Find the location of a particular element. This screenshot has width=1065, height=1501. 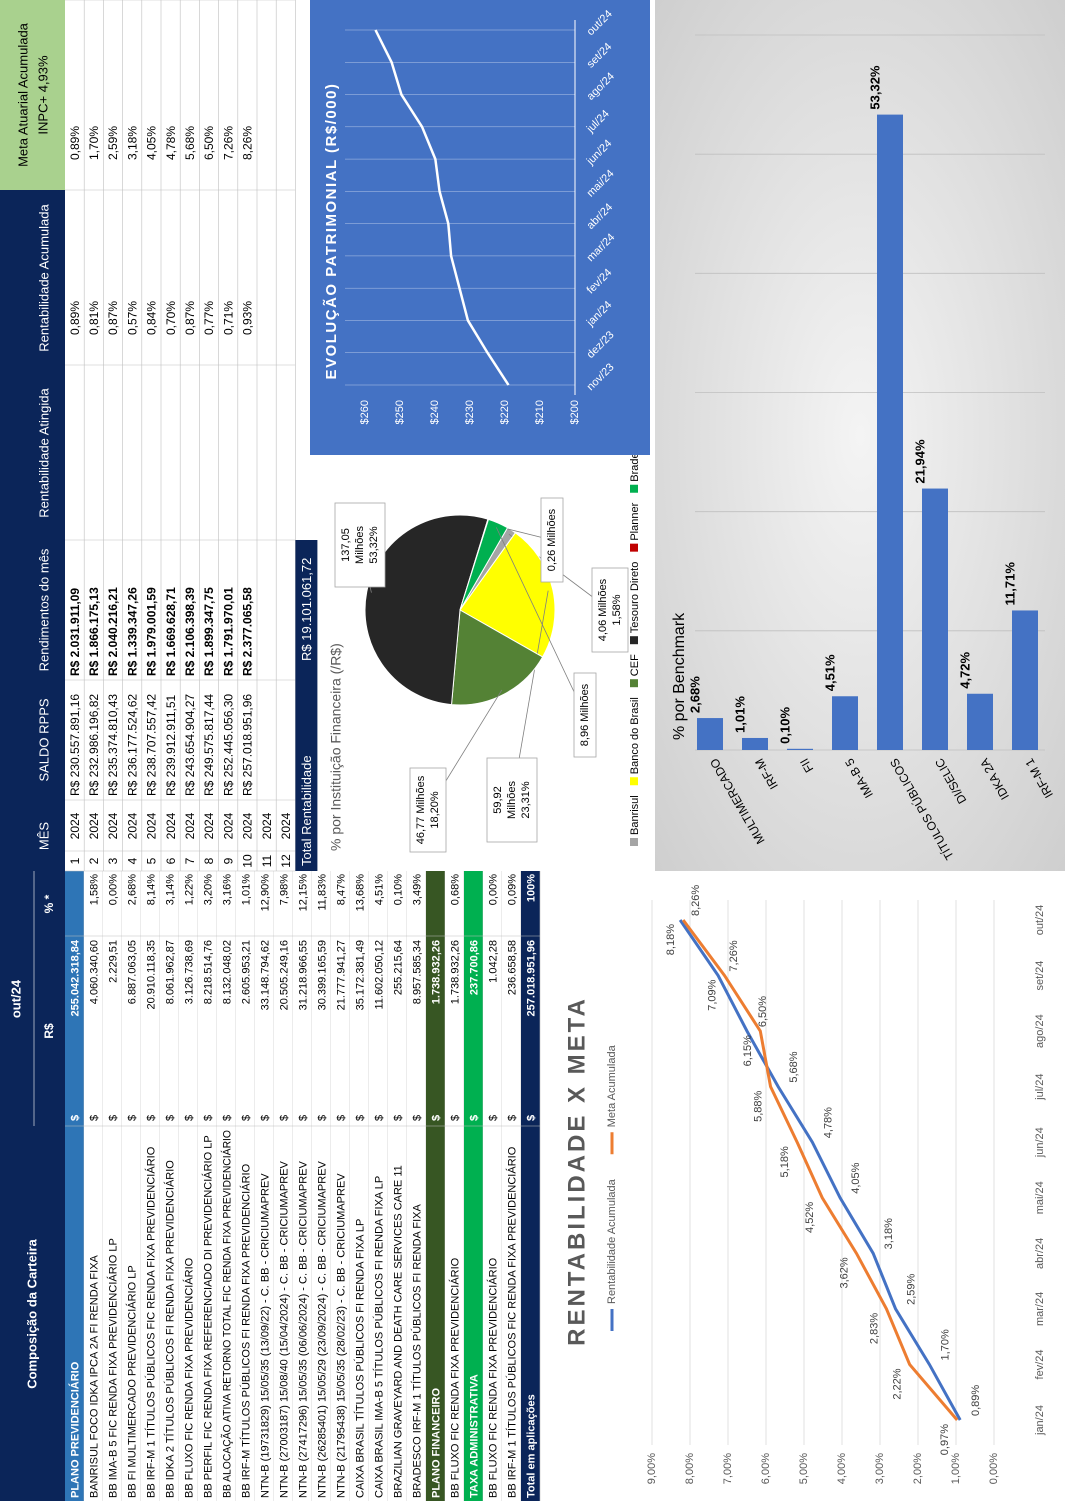

y-tick-label: $220 is located at coordinates (505, 412).